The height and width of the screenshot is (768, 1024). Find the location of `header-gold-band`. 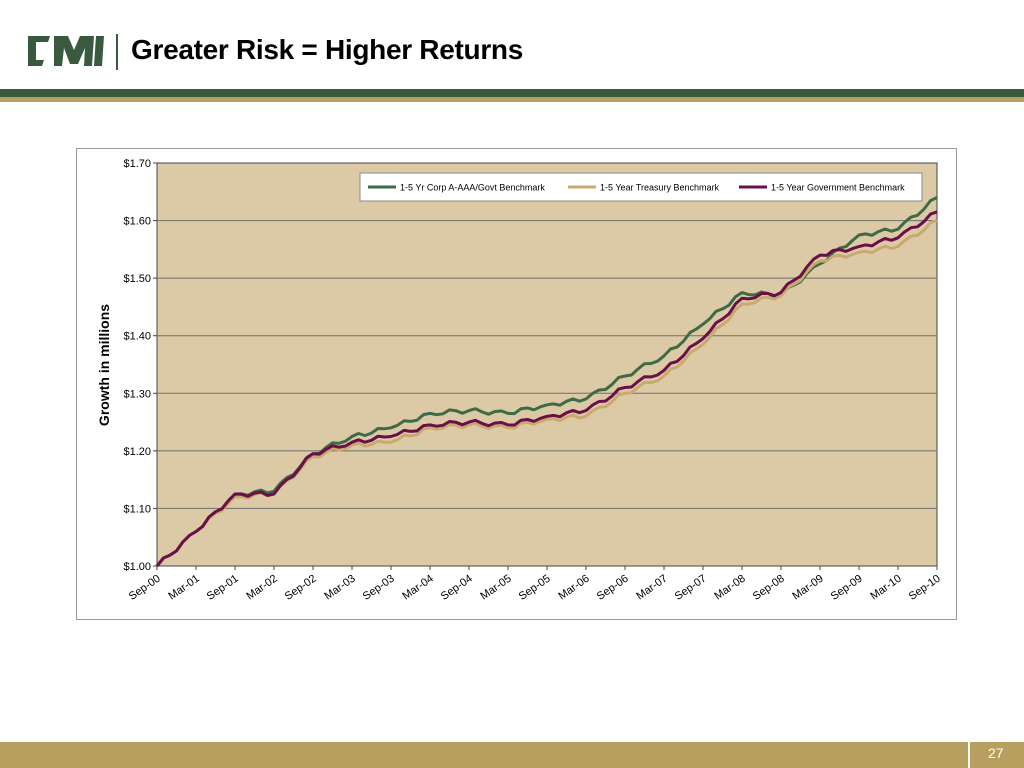

header-gold-band is located at coordinates (512, 99).